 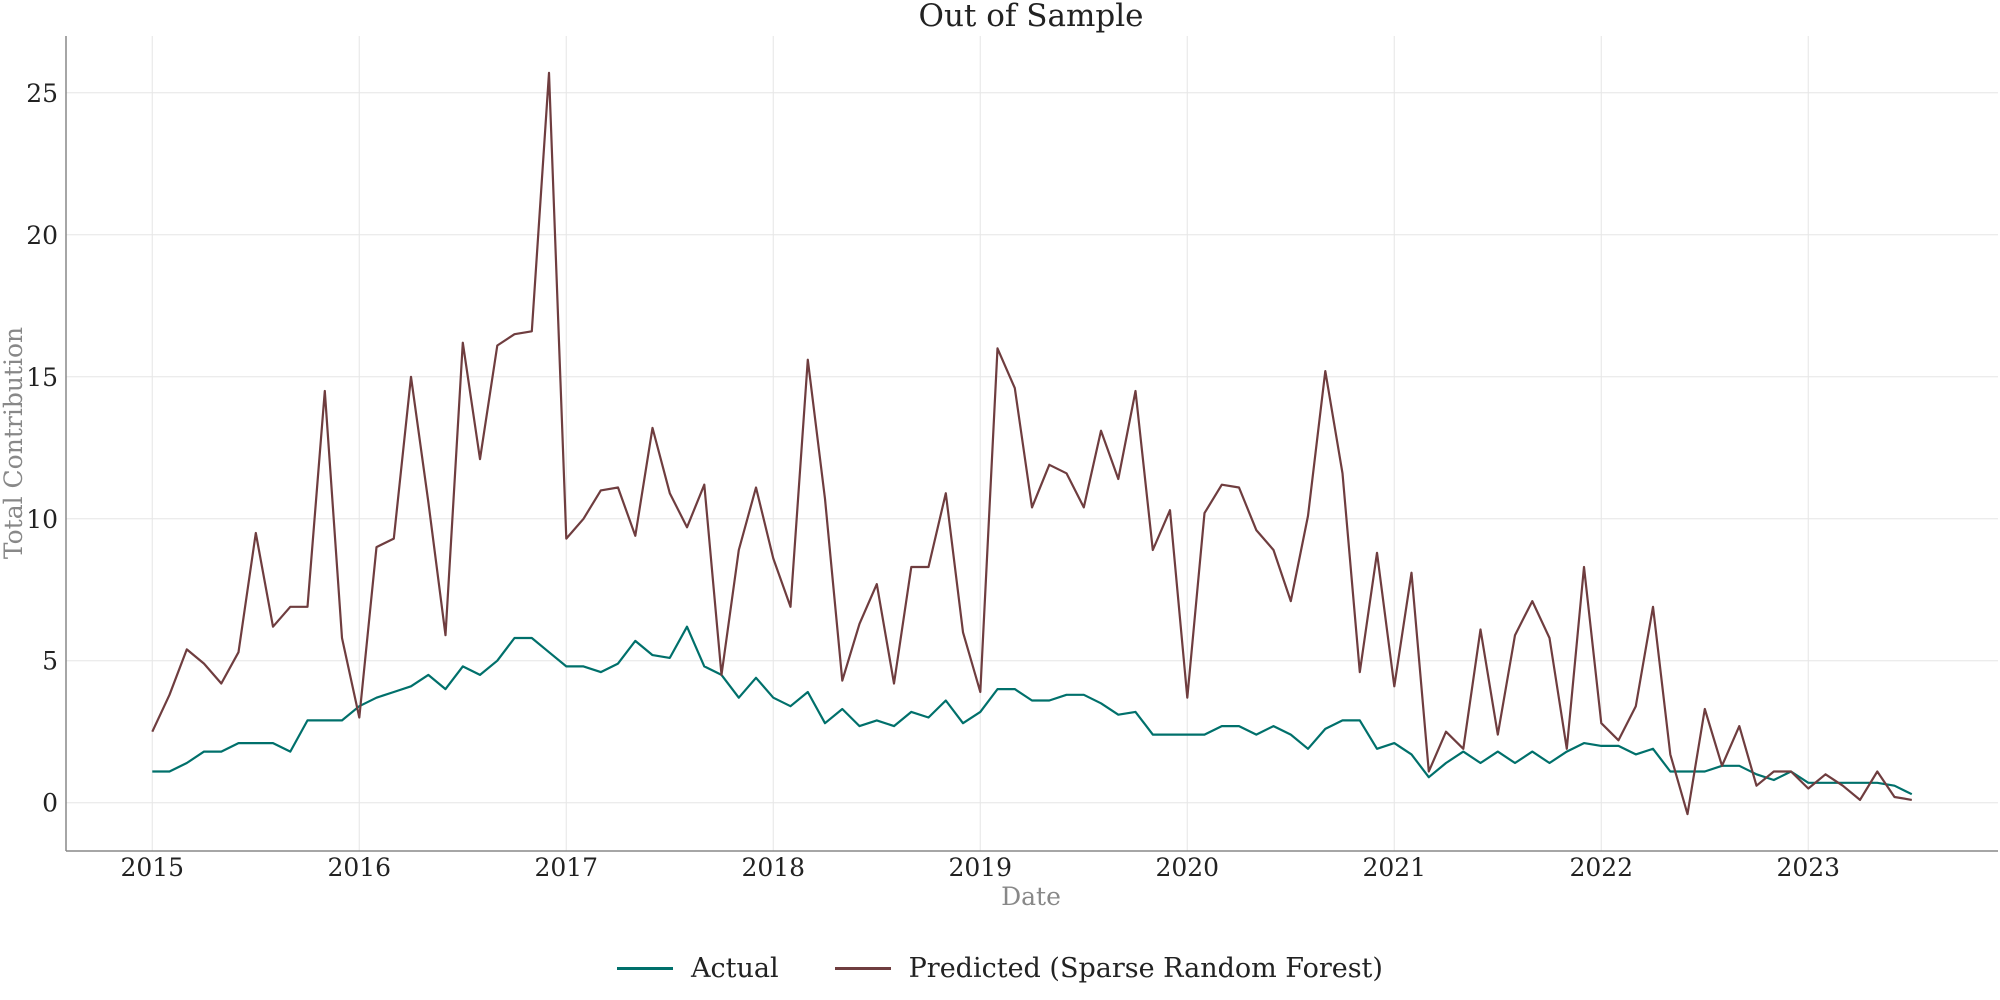 I want to click on legend-item-actual: Actual, so click(x=698, y=968).